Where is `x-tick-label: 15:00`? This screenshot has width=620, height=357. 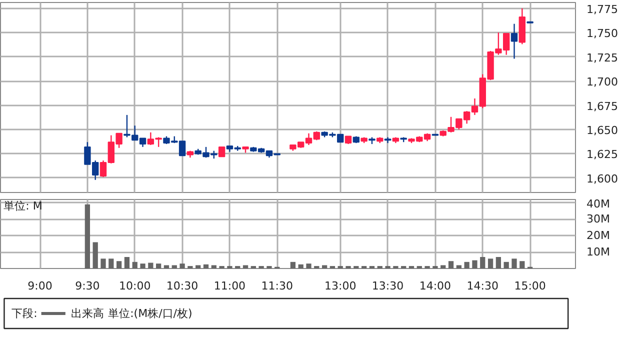 x-tick-label: 15:00 is located at coordinates (530, 286).